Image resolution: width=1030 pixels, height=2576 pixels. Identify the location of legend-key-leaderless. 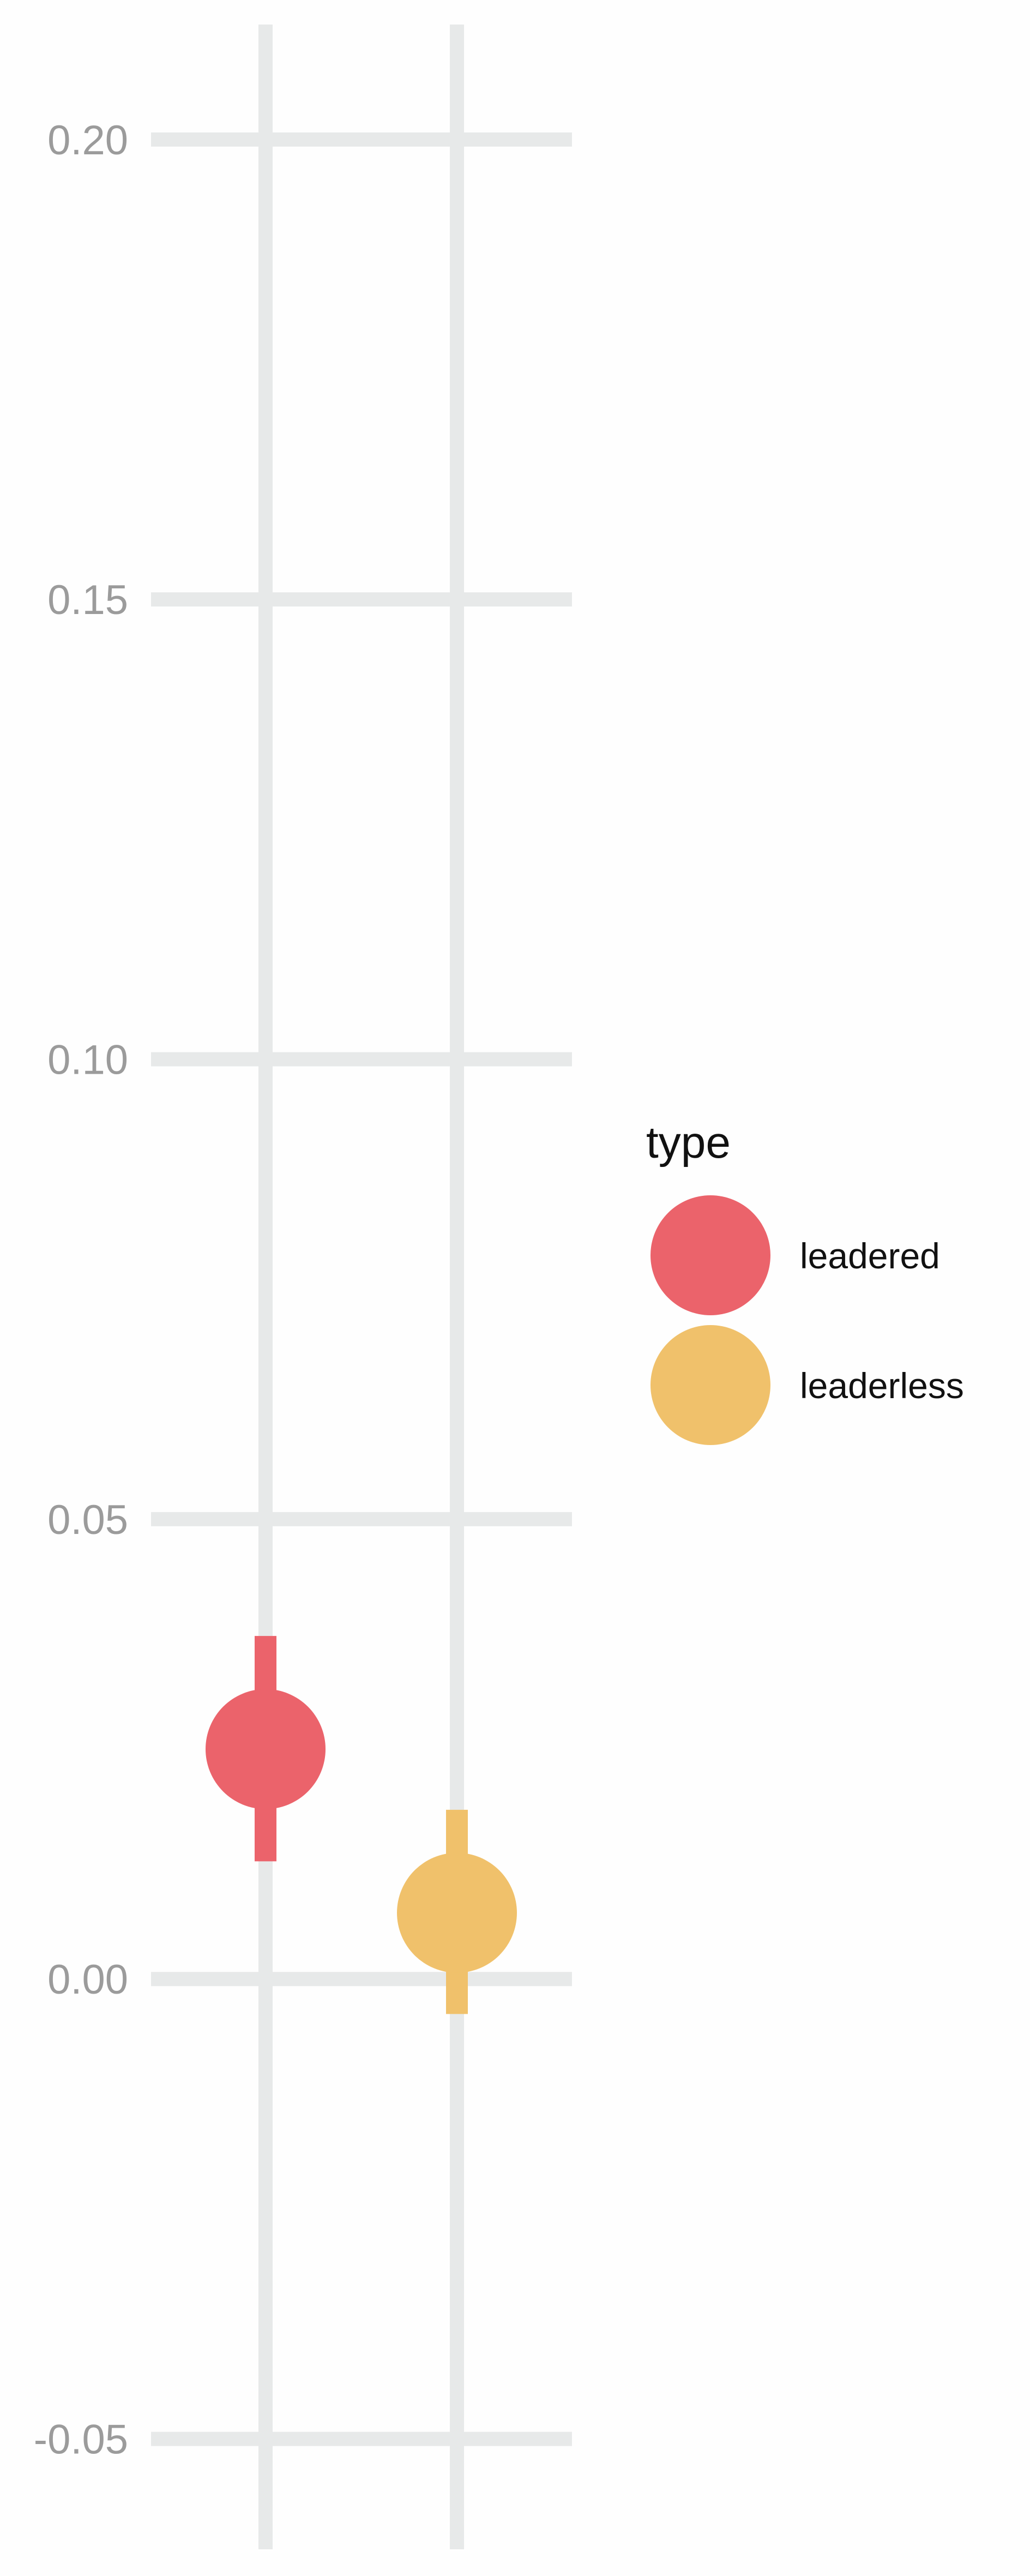
(710, 1385).